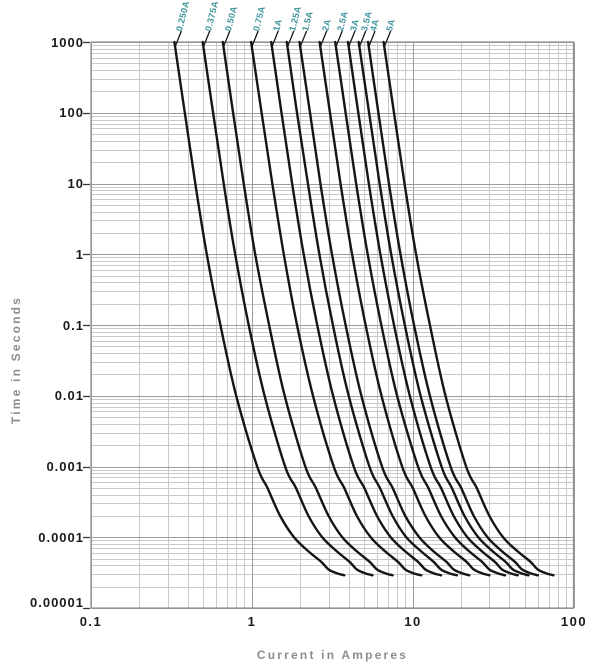 The image size is (613, 670). I want to click on y-tick-label: 1000, so click(67, 42).